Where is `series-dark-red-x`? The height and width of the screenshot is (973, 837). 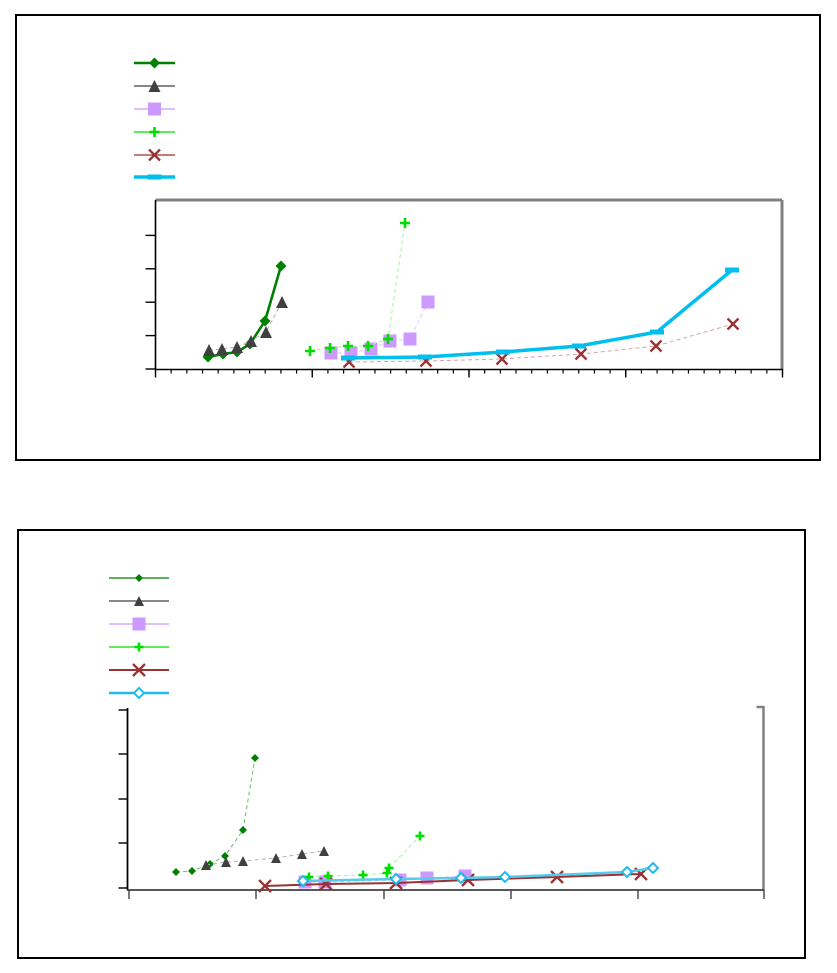 series-dark-red-x is located at coordinates (541, 343).